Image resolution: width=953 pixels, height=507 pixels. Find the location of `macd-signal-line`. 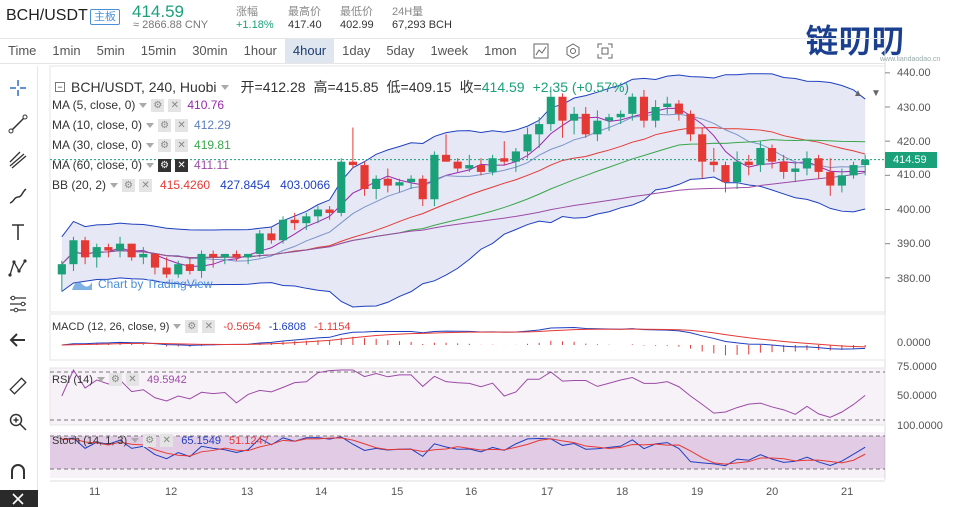

macd-signal-line is located at coordinates (463, 338).